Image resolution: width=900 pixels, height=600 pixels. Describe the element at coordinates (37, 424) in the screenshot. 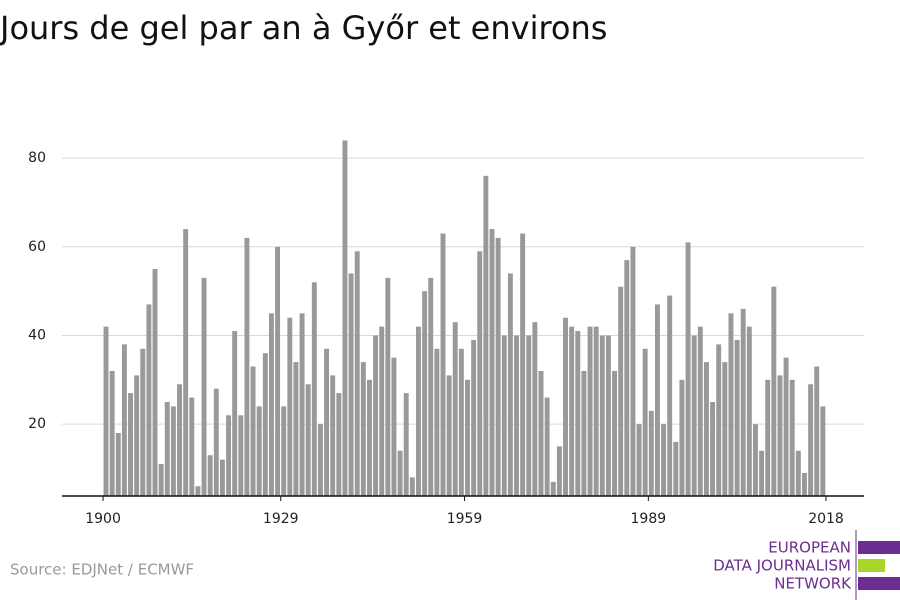

I see `y-tick-label: 20` at that location.